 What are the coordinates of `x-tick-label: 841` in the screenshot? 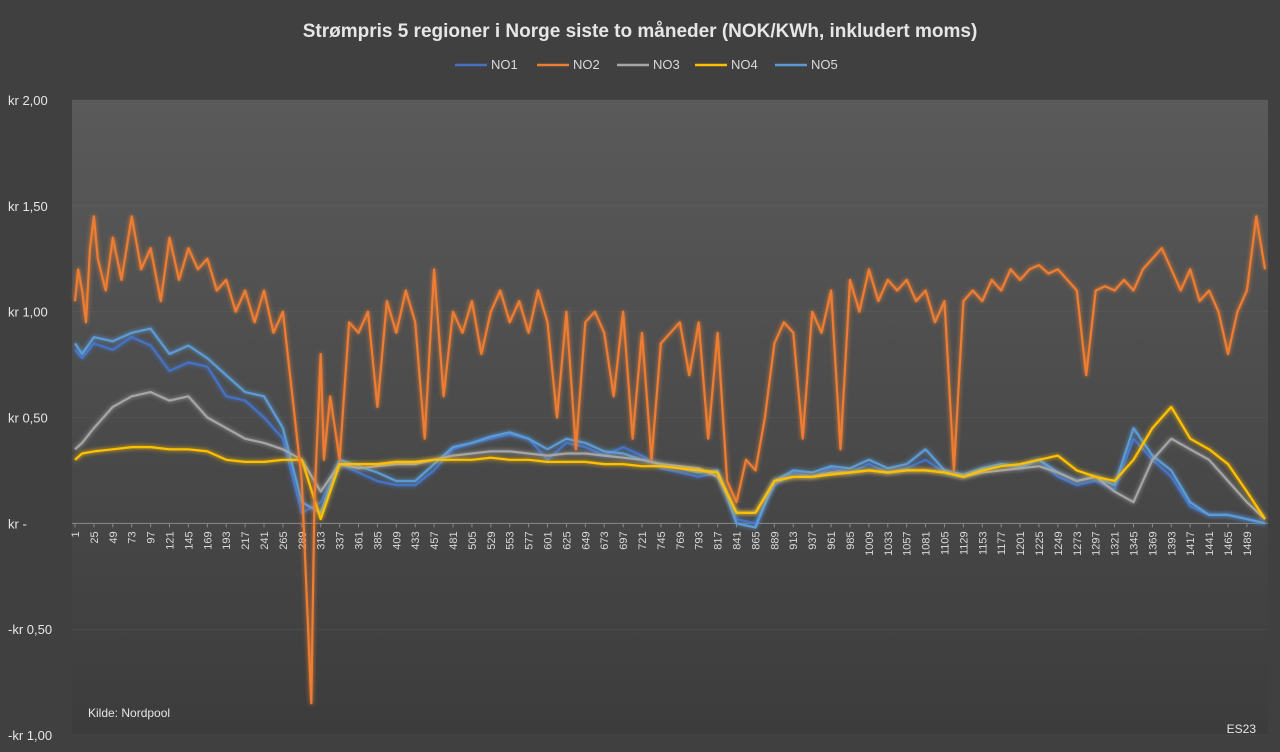 It's located at (738, 540).